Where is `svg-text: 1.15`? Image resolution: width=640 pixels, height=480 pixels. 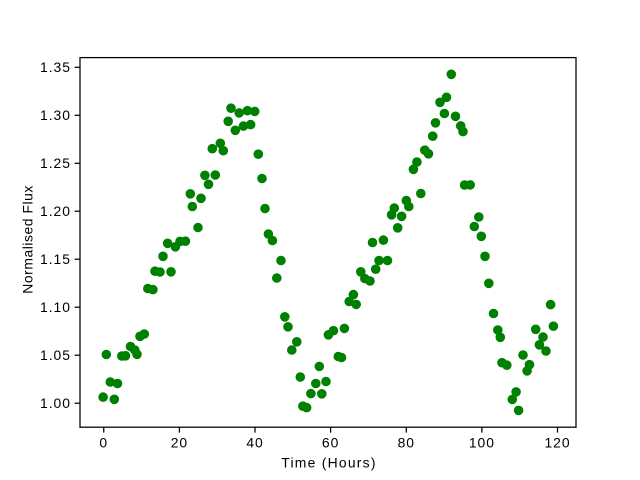 svg-text: 1.15 is located at coordinates (55, 259).